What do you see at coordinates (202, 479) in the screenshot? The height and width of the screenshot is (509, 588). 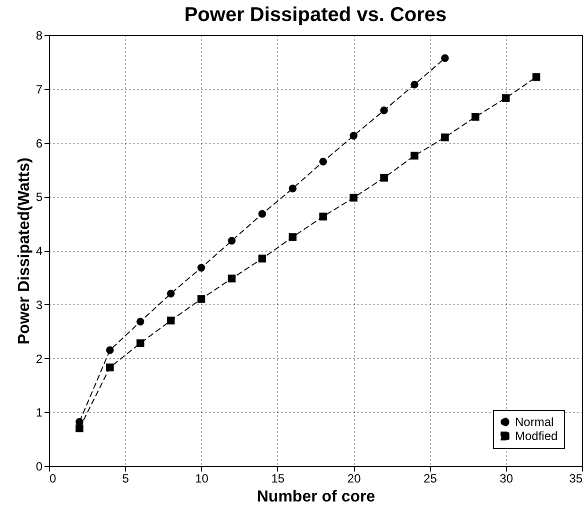 I see `x-tick-label: 10` at bounding box center [202, 479].